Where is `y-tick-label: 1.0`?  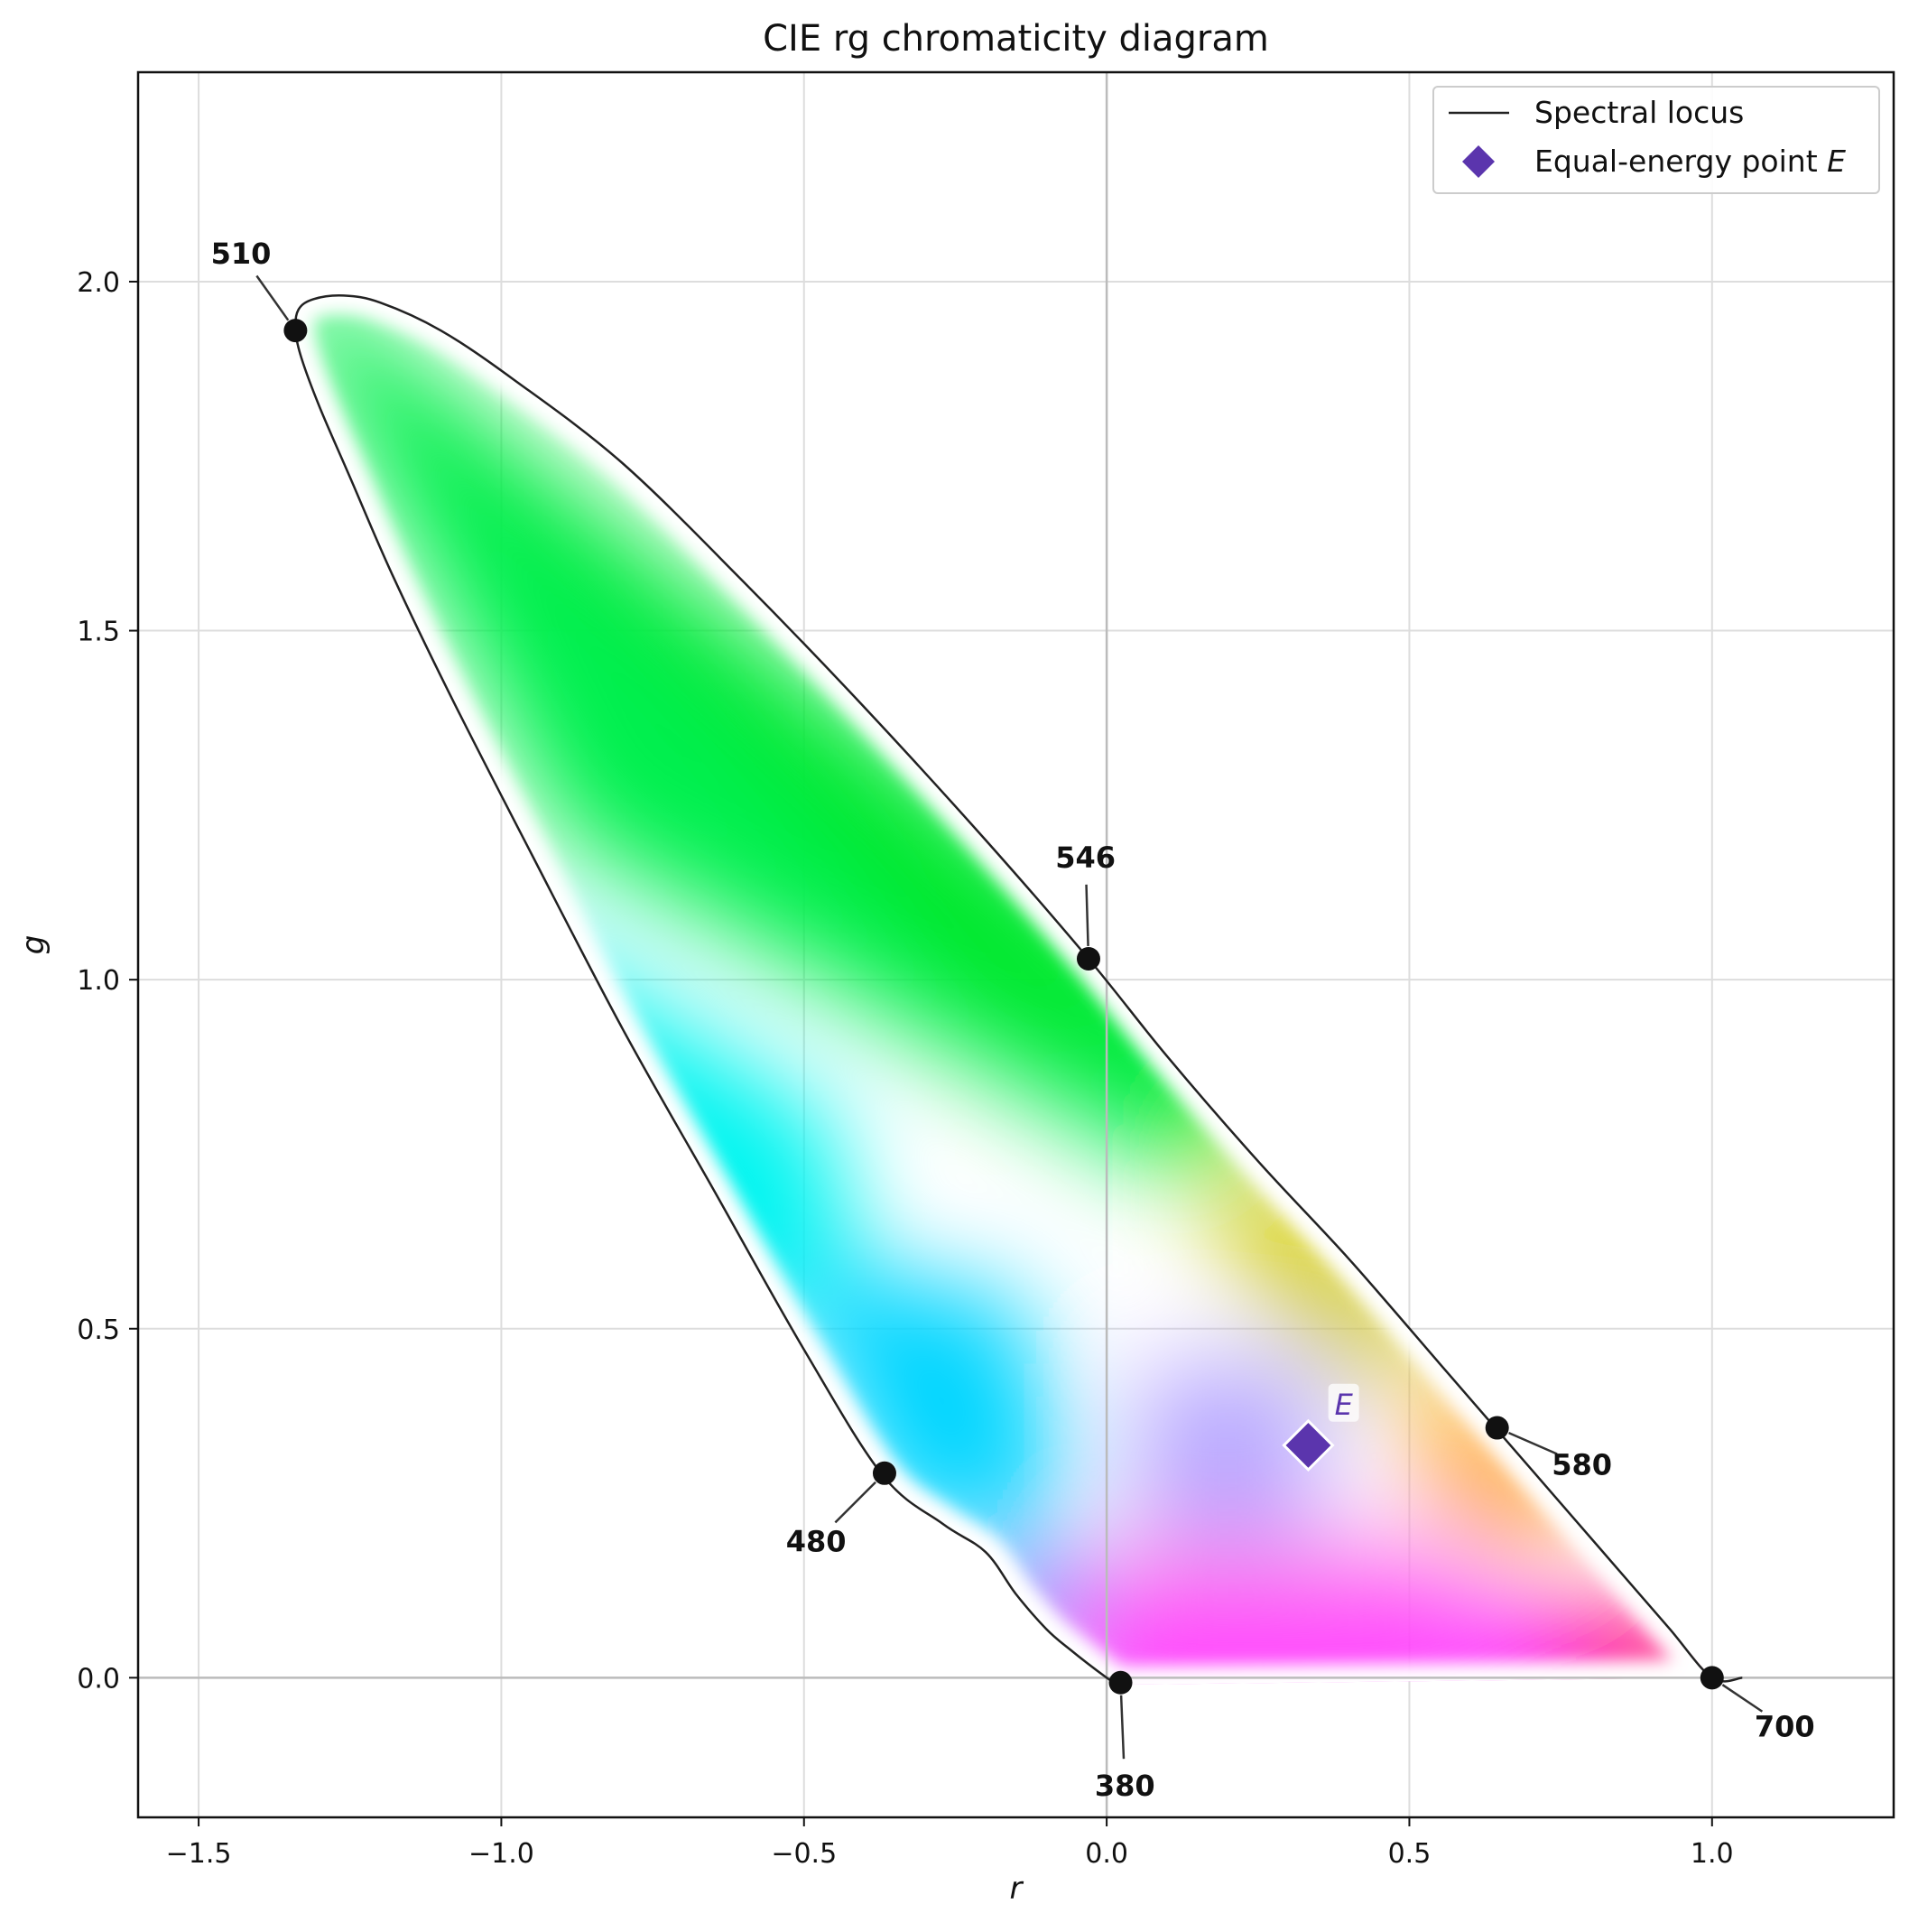
y-tick-label: 1.0 is located at coordinates (98, 981).